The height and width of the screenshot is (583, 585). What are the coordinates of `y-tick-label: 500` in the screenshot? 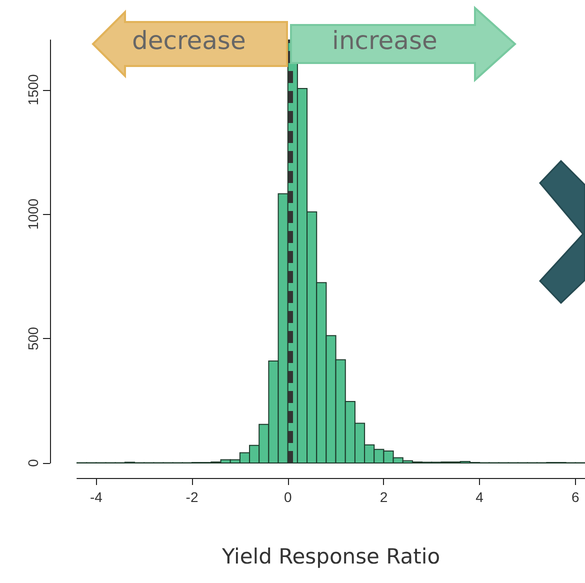 It's located at (33, 338).